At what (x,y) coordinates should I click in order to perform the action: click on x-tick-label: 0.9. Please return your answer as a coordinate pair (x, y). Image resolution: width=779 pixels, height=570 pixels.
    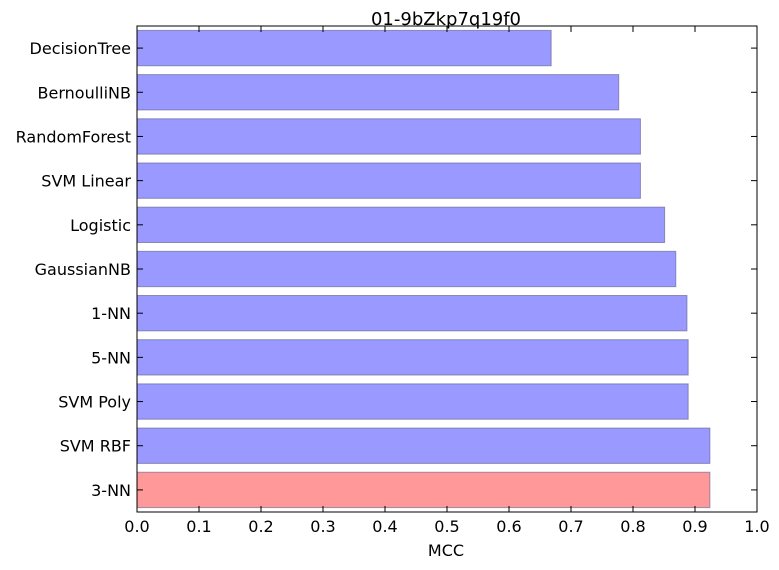
    Looking at the image, I should click on (694, 526).